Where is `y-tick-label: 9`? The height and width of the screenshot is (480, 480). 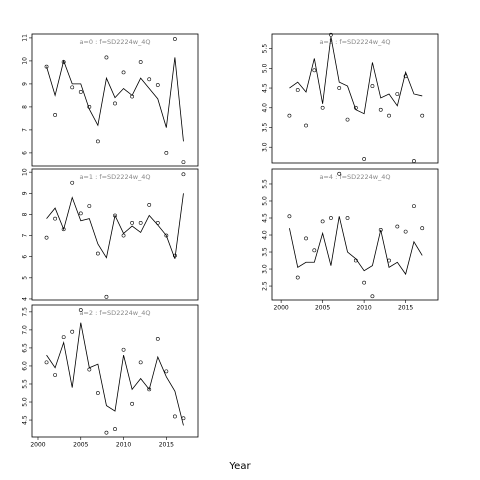 y-tick-label: 9 is located at coordinates (25, 193).